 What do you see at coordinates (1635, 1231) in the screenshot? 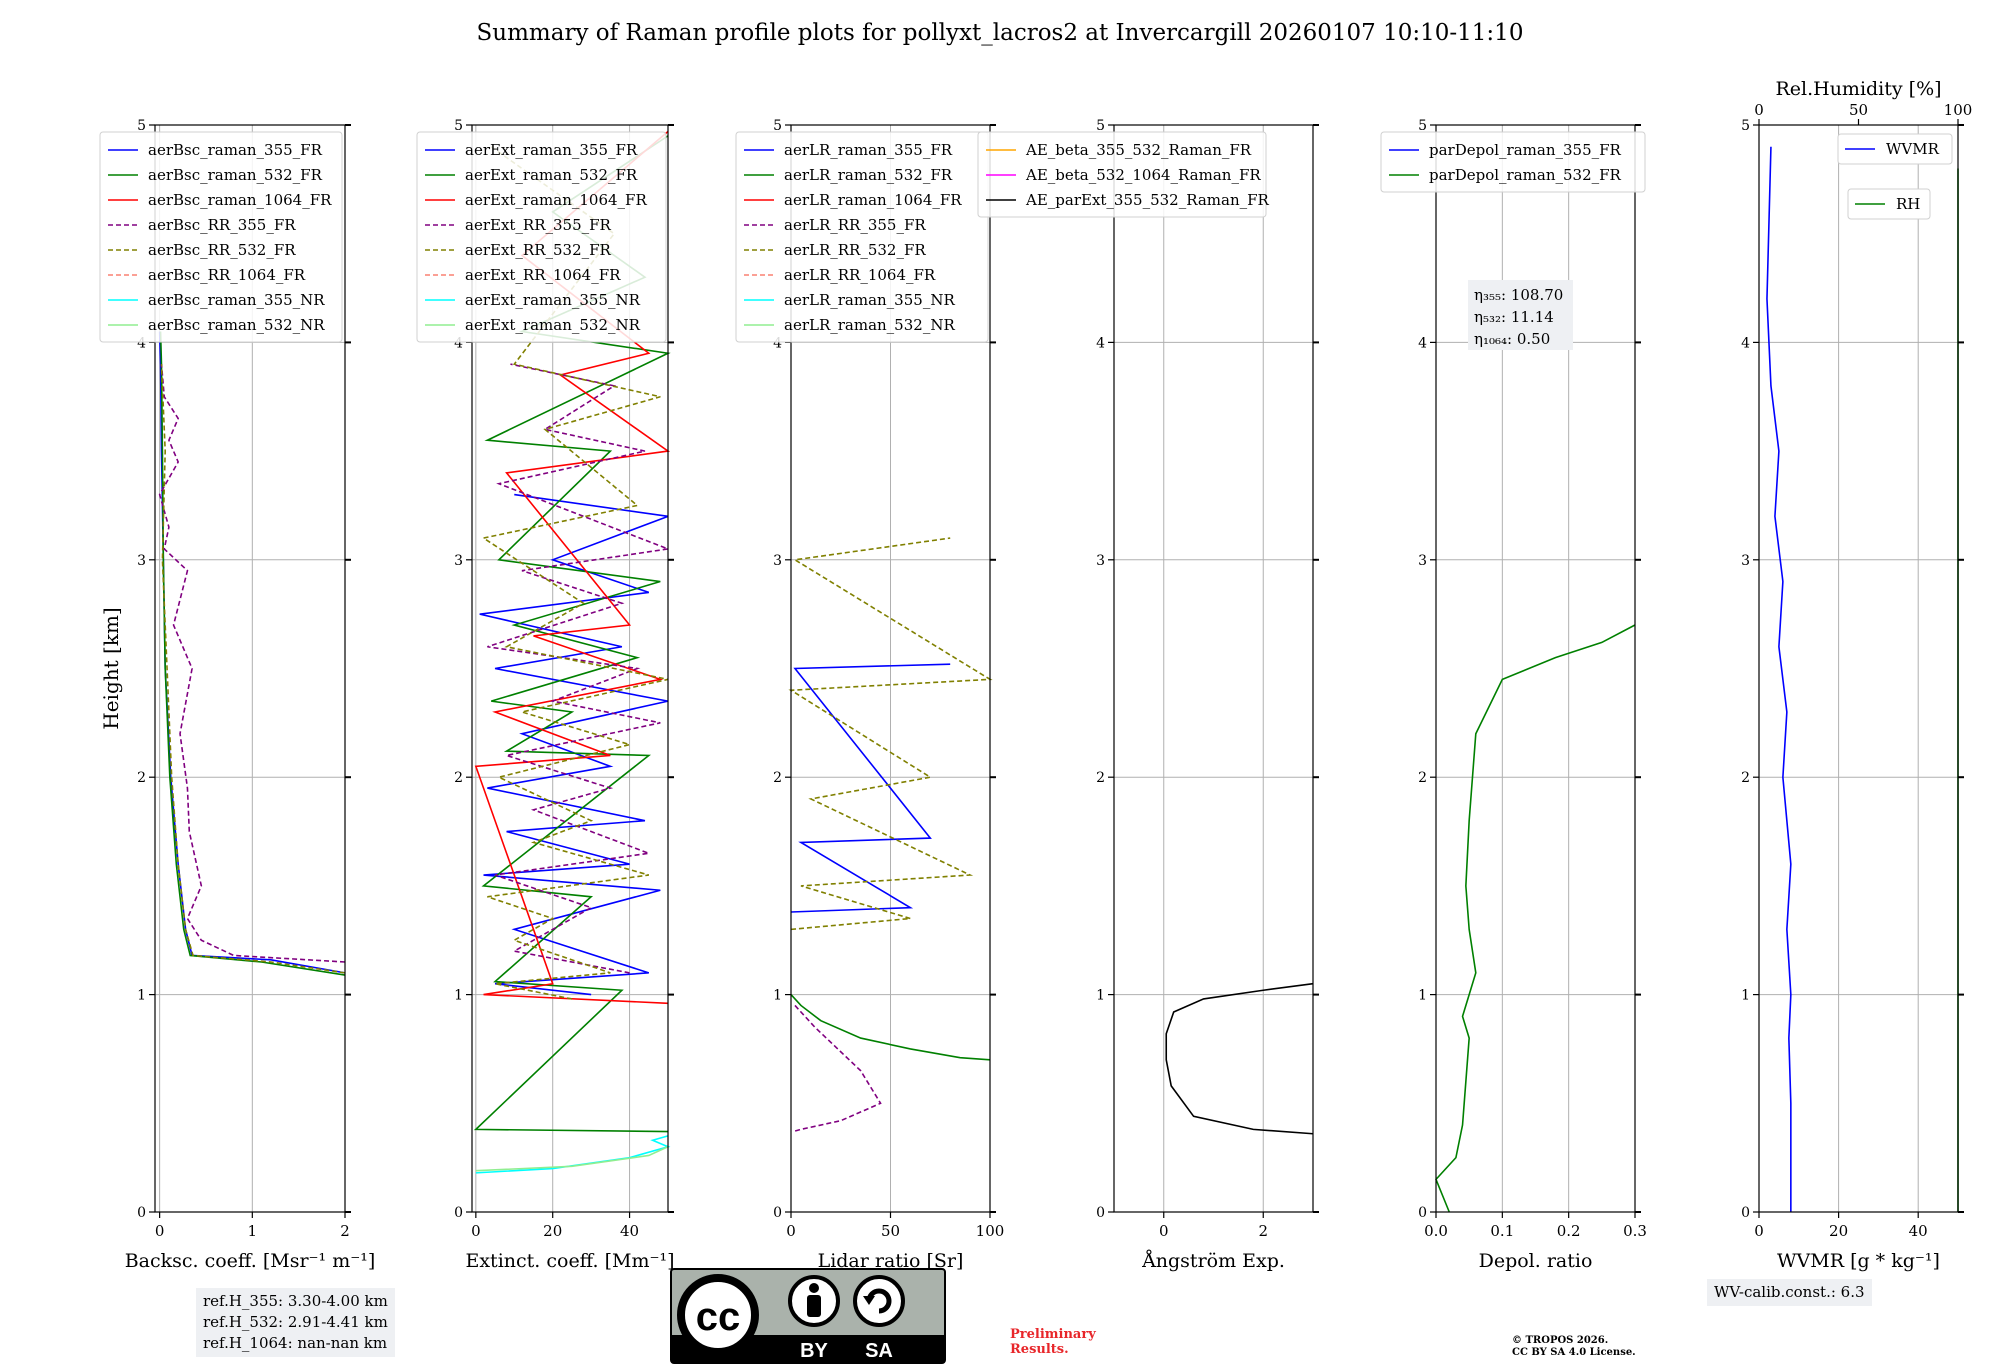
I see `x-tick-label: 0.3` at bounding box center [1635, 1231].